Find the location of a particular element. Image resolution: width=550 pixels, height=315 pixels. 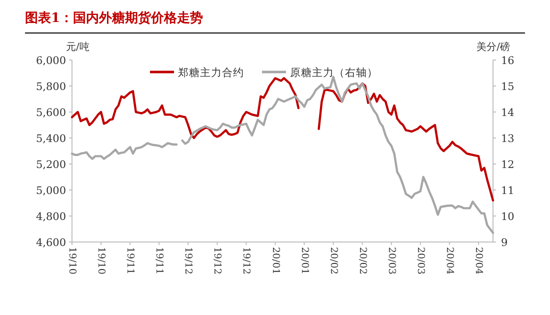

y-tick-label: 5,400 is located at coordinates (51, 139).